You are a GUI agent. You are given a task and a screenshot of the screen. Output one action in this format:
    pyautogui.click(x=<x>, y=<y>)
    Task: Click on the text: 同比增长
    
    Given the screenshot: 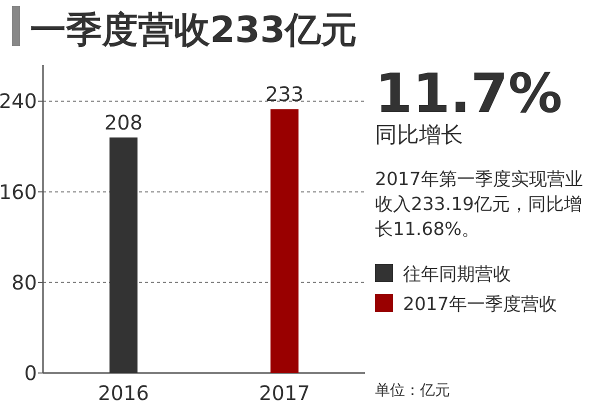 What is the action you would take?
    pyautogui.click(x=419, y=135)
    